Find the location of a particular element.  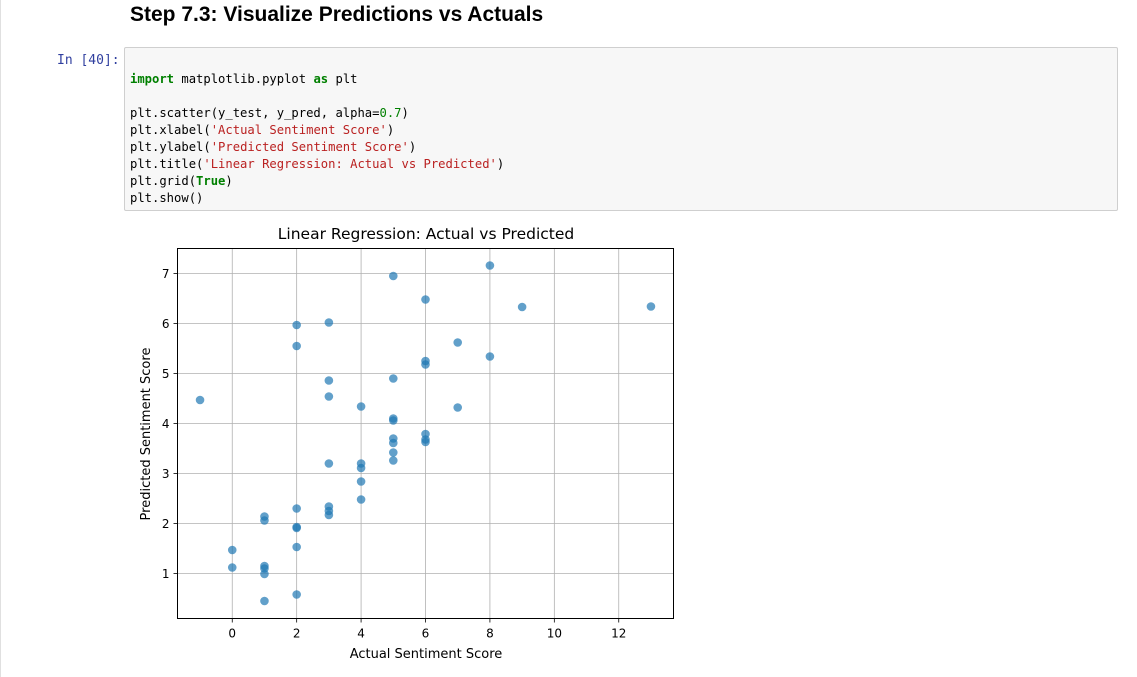

x-tick-label: 4 is located at coordinates (361, 634).